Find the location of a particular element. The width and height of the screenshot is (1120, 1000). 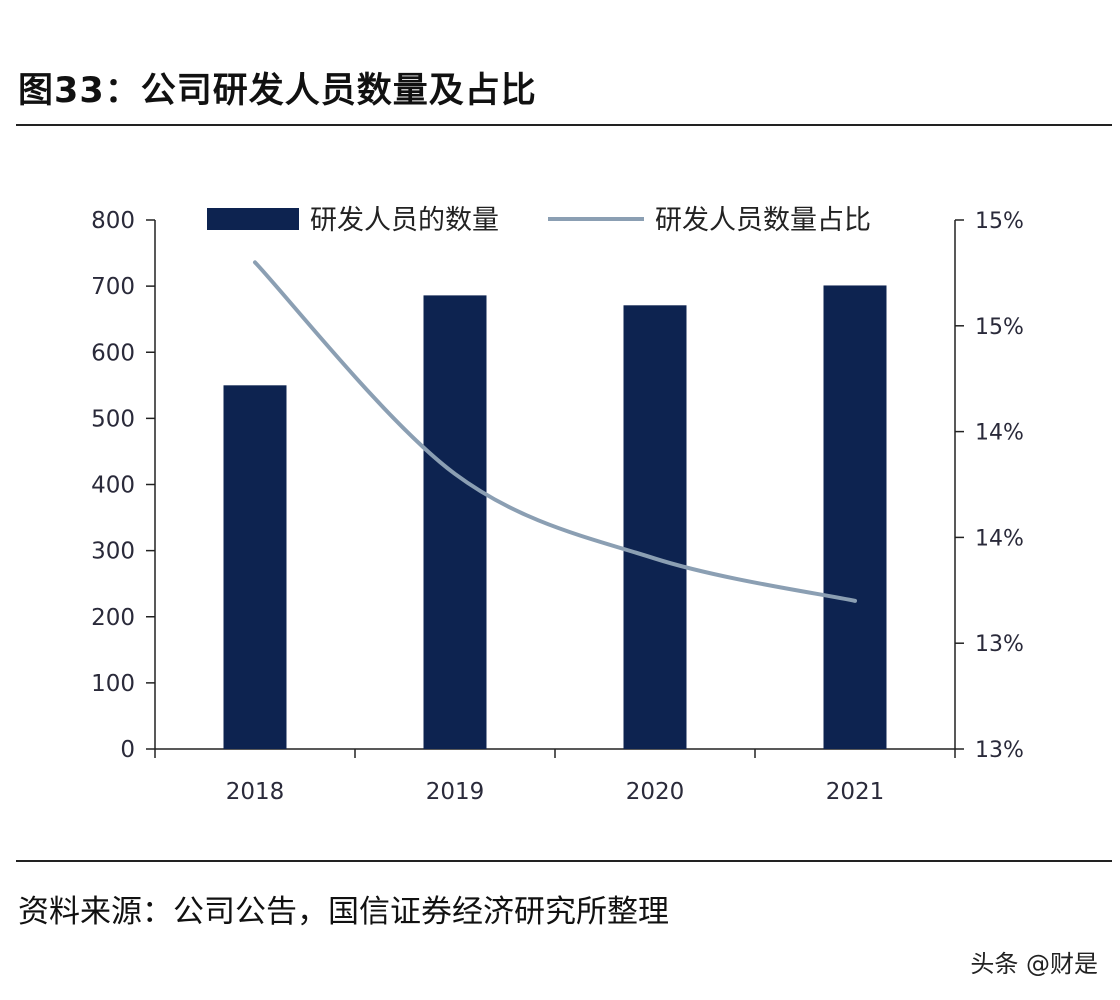

legend-bar-label: 研发人员的数量 is located at coordinates (404, 220).